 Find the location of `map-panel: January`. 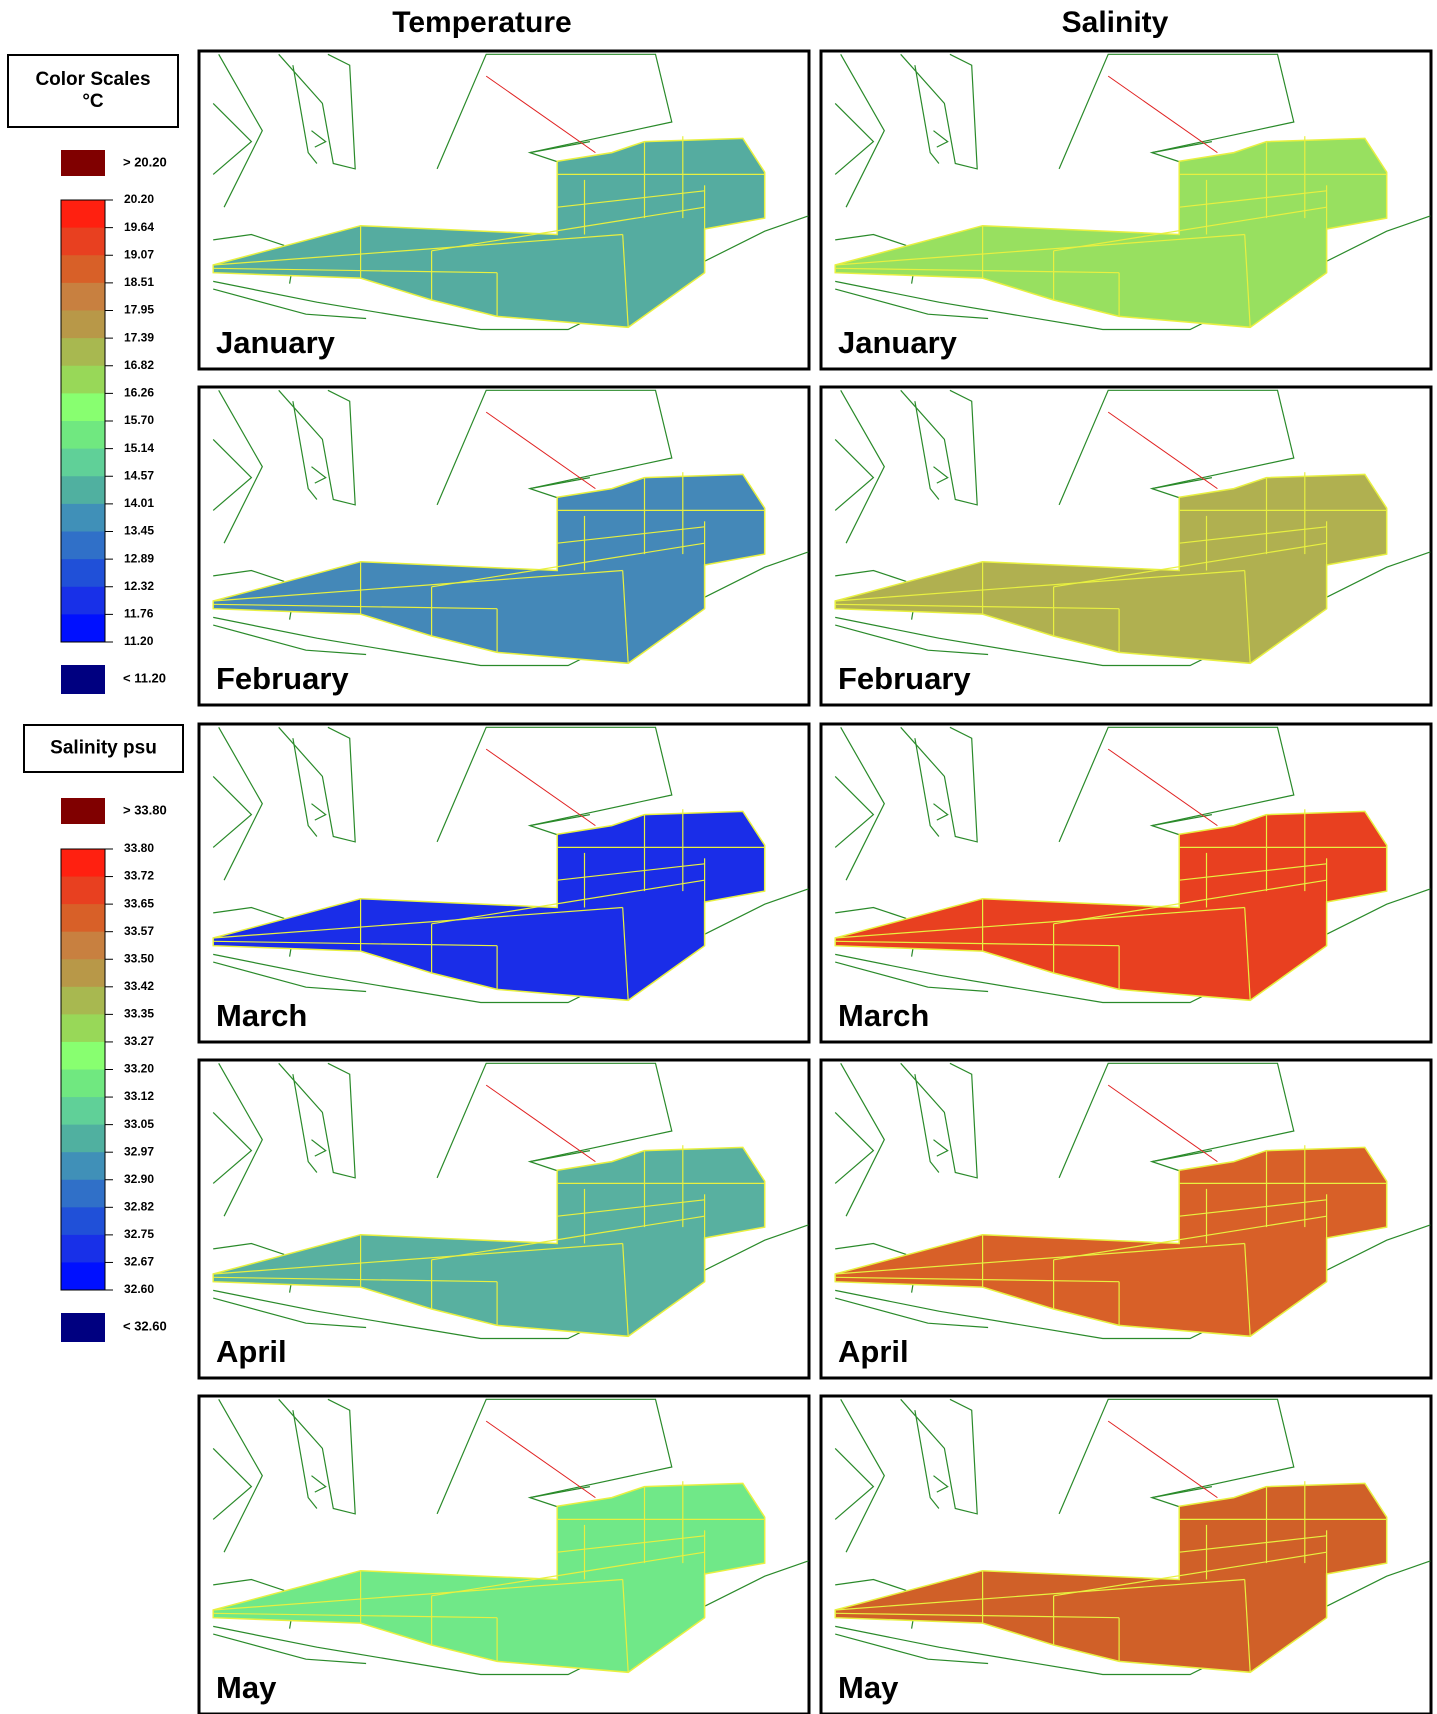

map-panel: January is located at coordinates (504, 210).